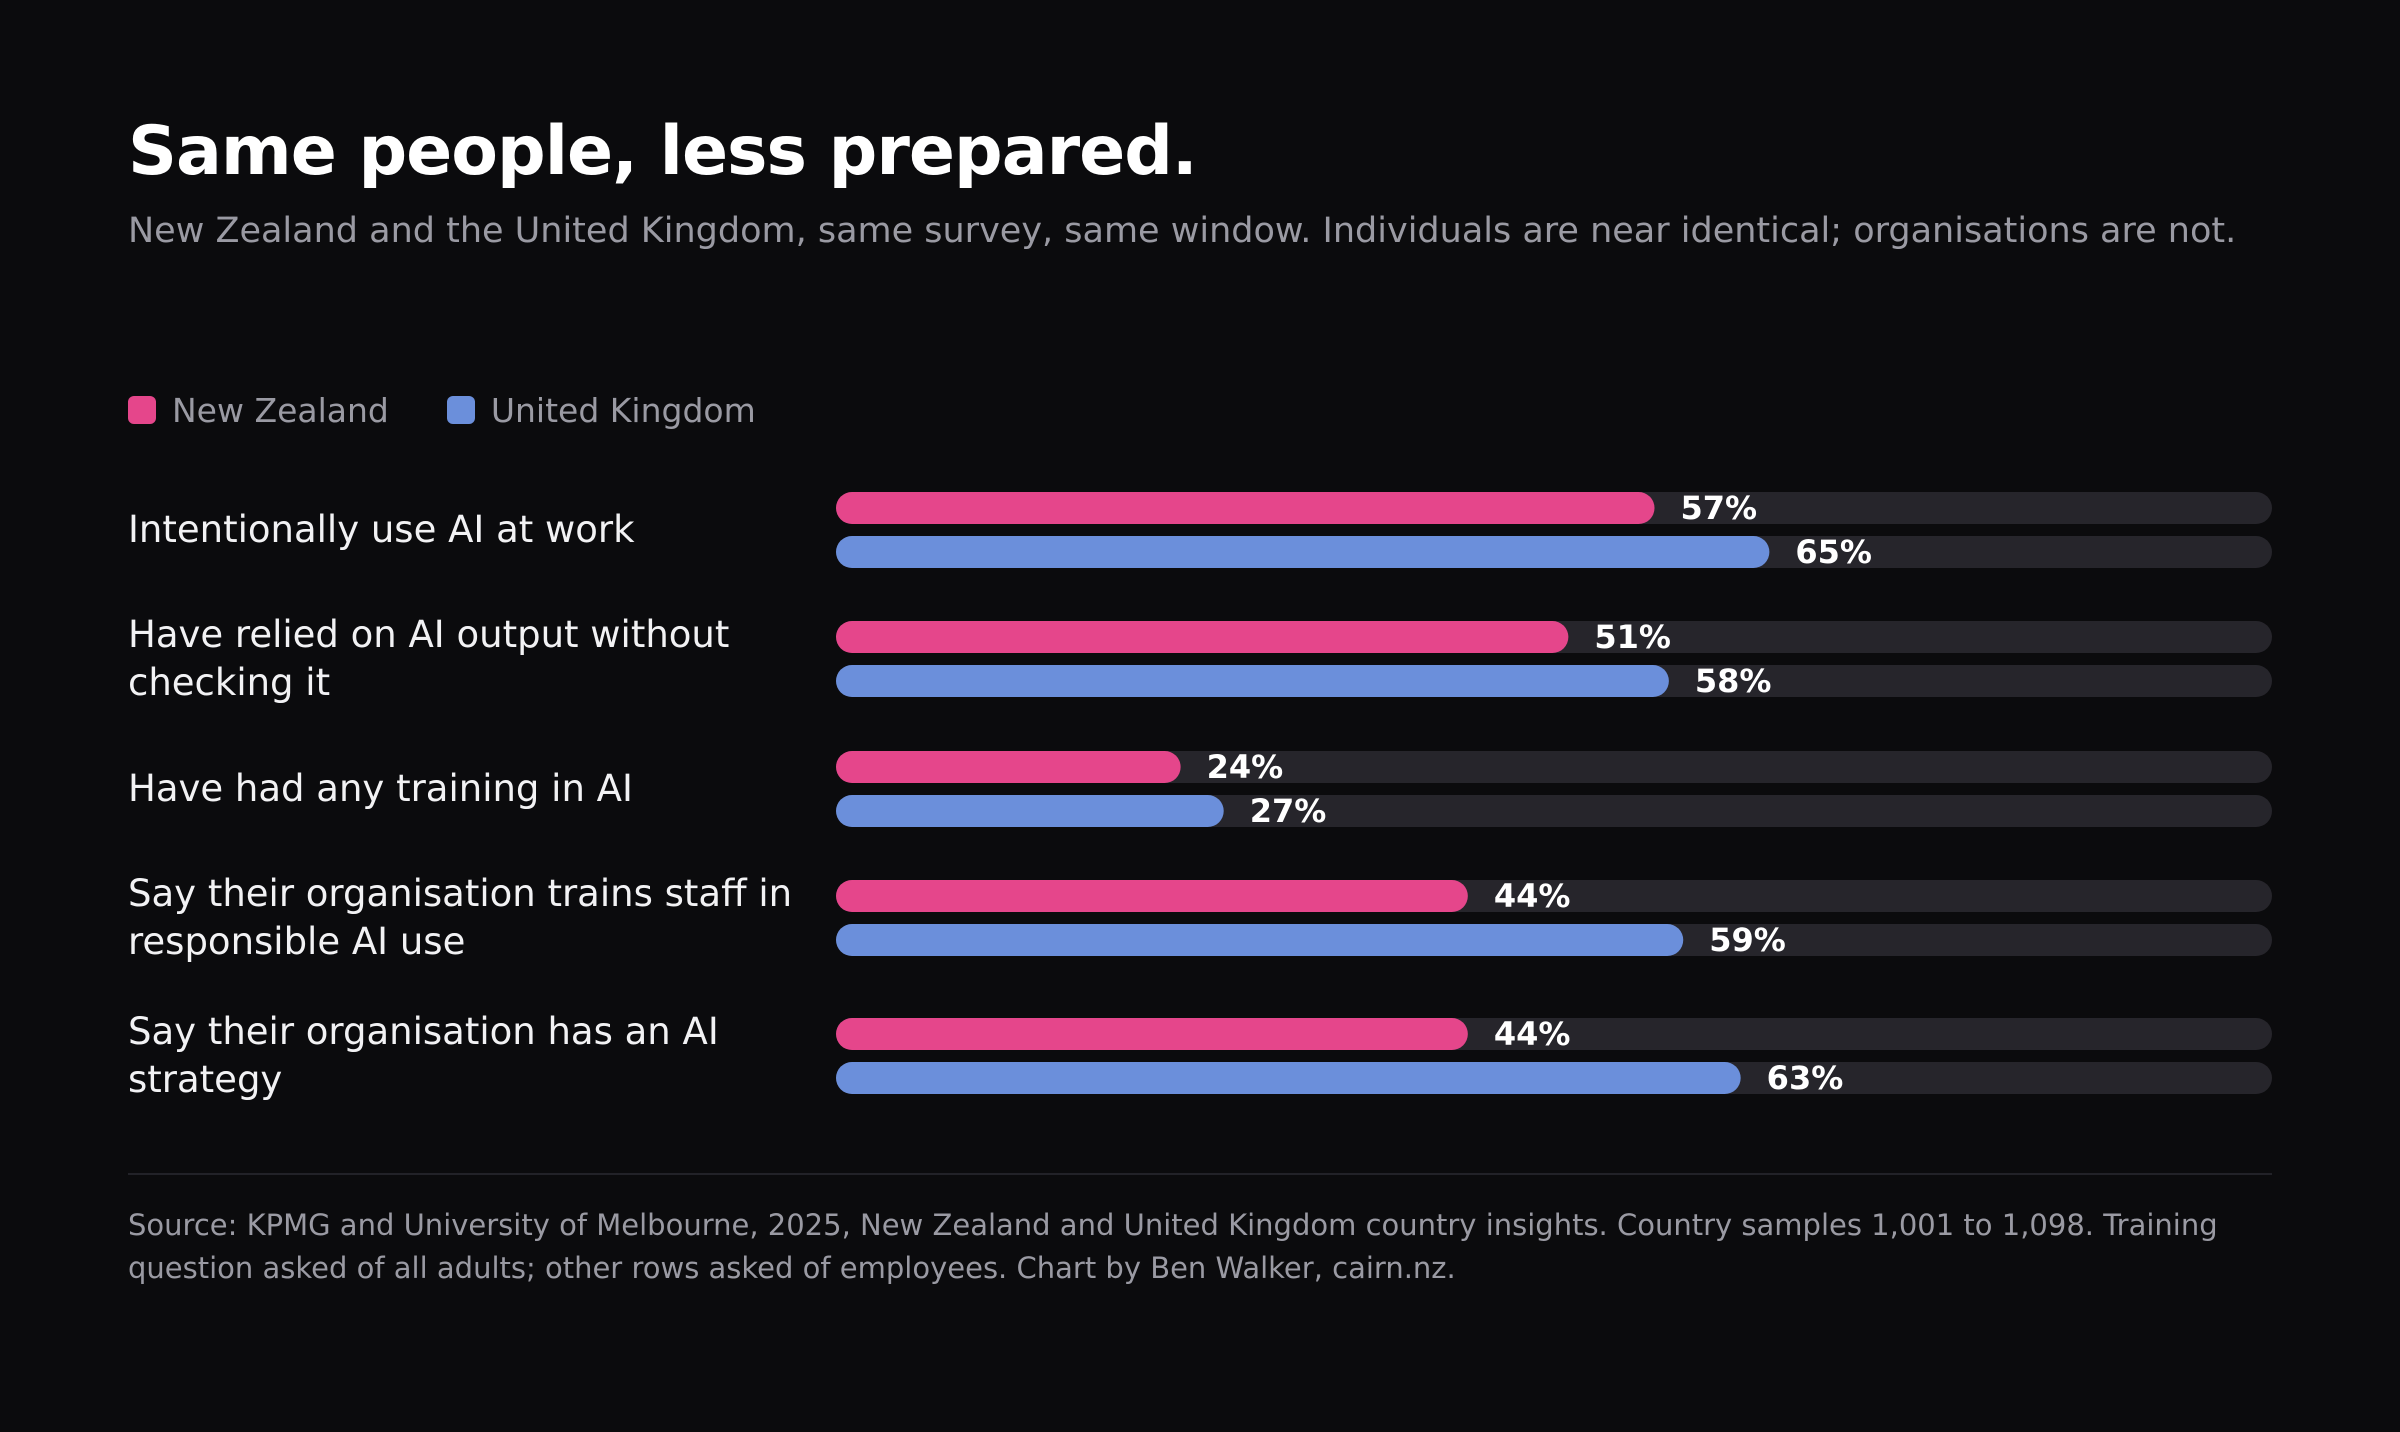 This screenshot has height=1432, width=2400. Describe the element at coordinates (1152, 1034) in the screenshot. I see `bar-5-new-zealand` at that location.